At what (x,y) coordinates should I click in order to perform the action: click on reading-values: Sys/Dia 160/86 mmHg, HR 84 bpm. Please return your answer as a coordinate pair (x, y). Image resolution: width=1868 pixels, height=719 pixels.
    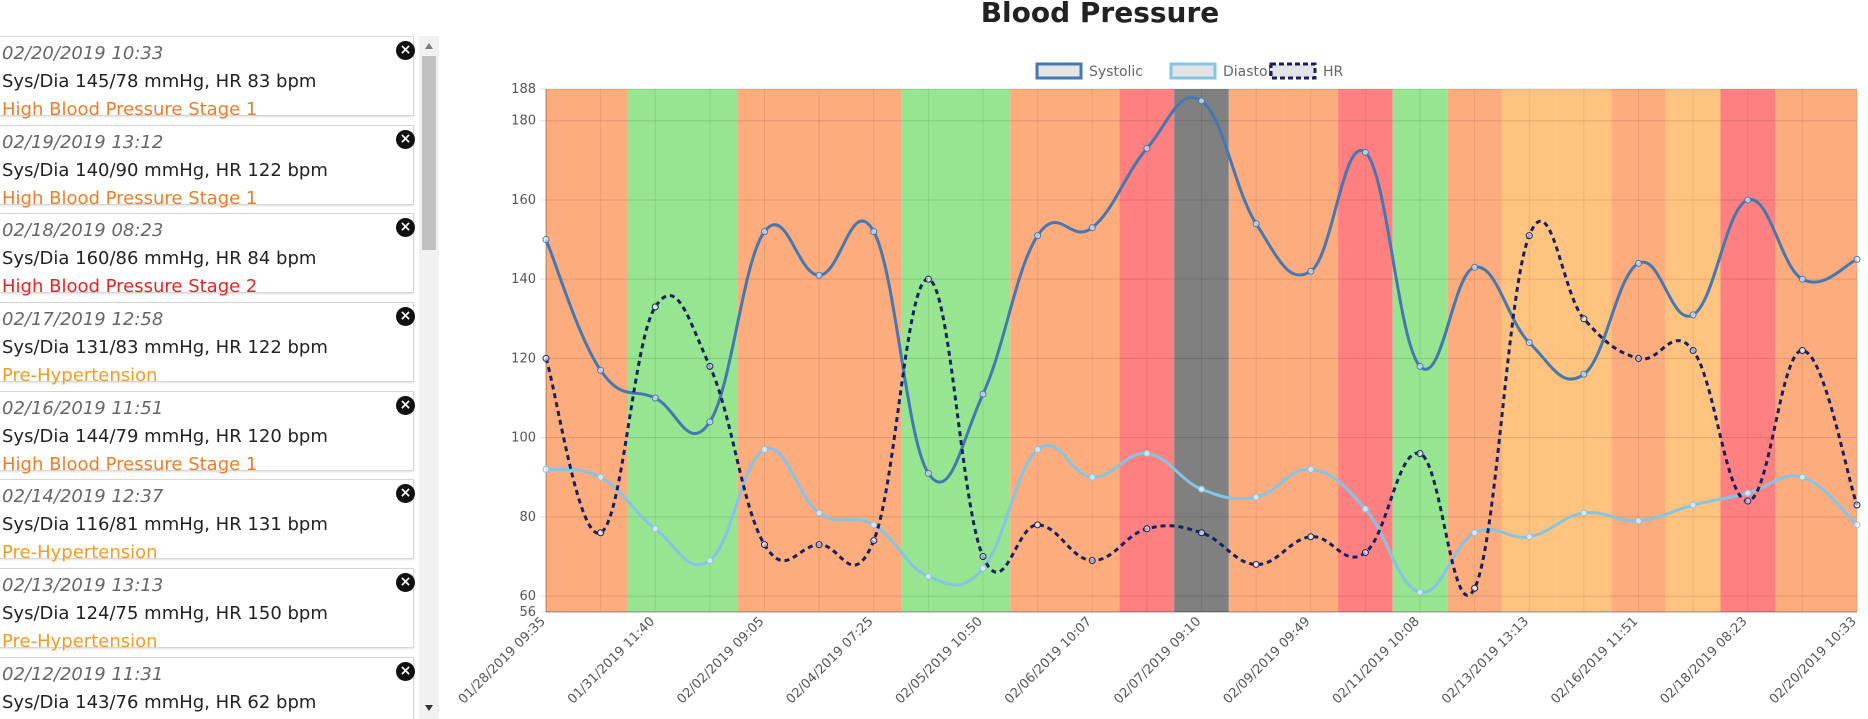
    Looking at the image, I should click on (159, 259).